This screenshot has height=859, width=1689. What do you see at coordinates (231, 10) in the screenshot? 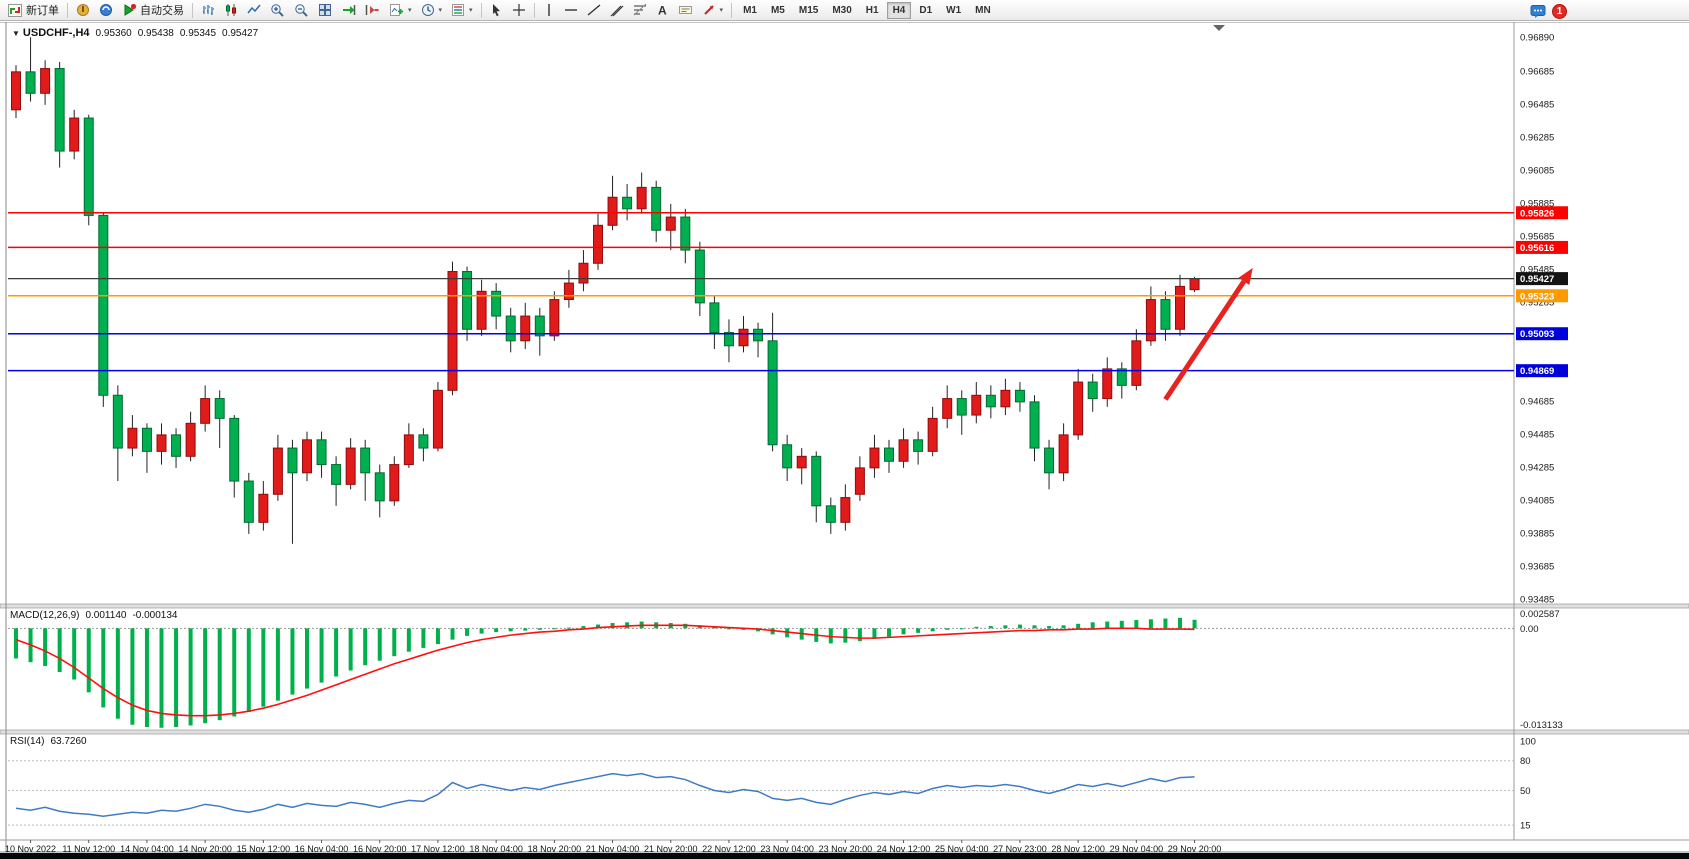
I see `candlestick-chart-button` at bounding box center [231, 10].